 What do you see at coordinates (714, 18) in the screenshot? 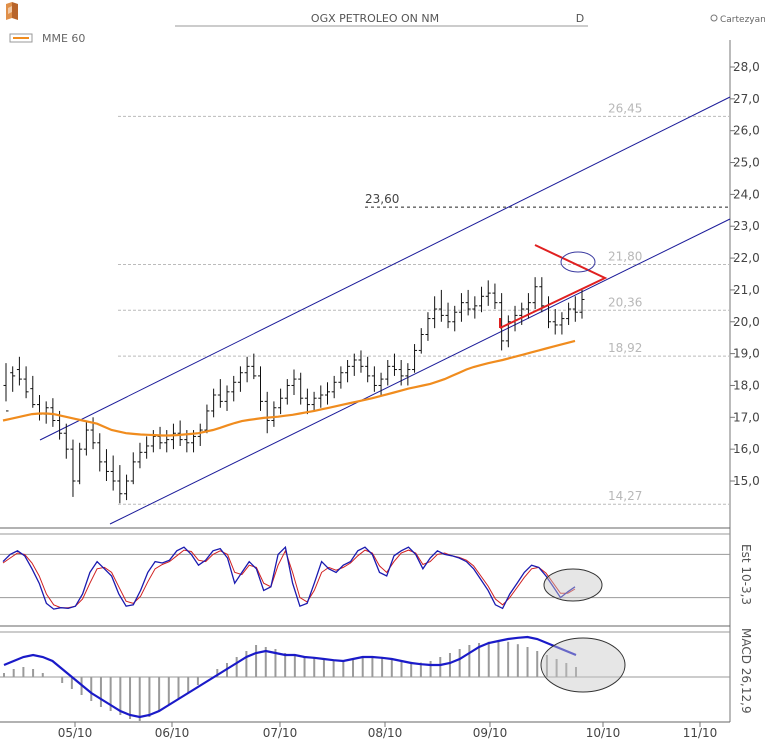
I see `brand-icon` at bounding box center [714, 18].